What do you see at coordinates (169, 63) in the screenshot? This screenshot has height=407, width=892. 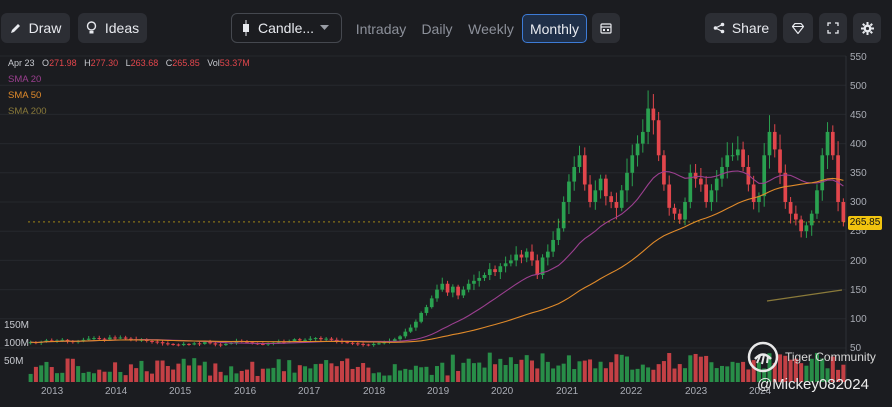 I see `close-label: C` at bounding box center [169, 63].